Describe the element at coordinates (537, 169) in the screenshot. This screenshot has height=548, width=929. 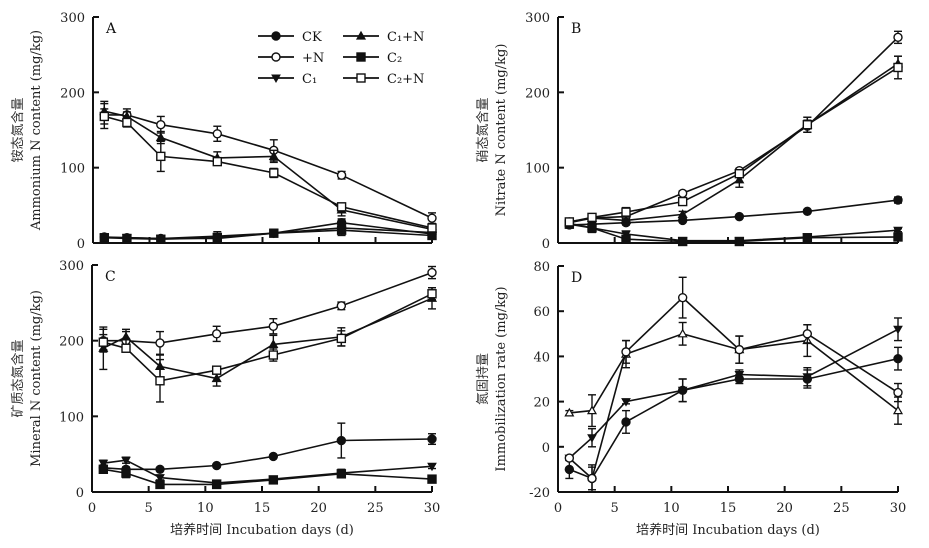
I see `y-tick-label: 100` at that location.